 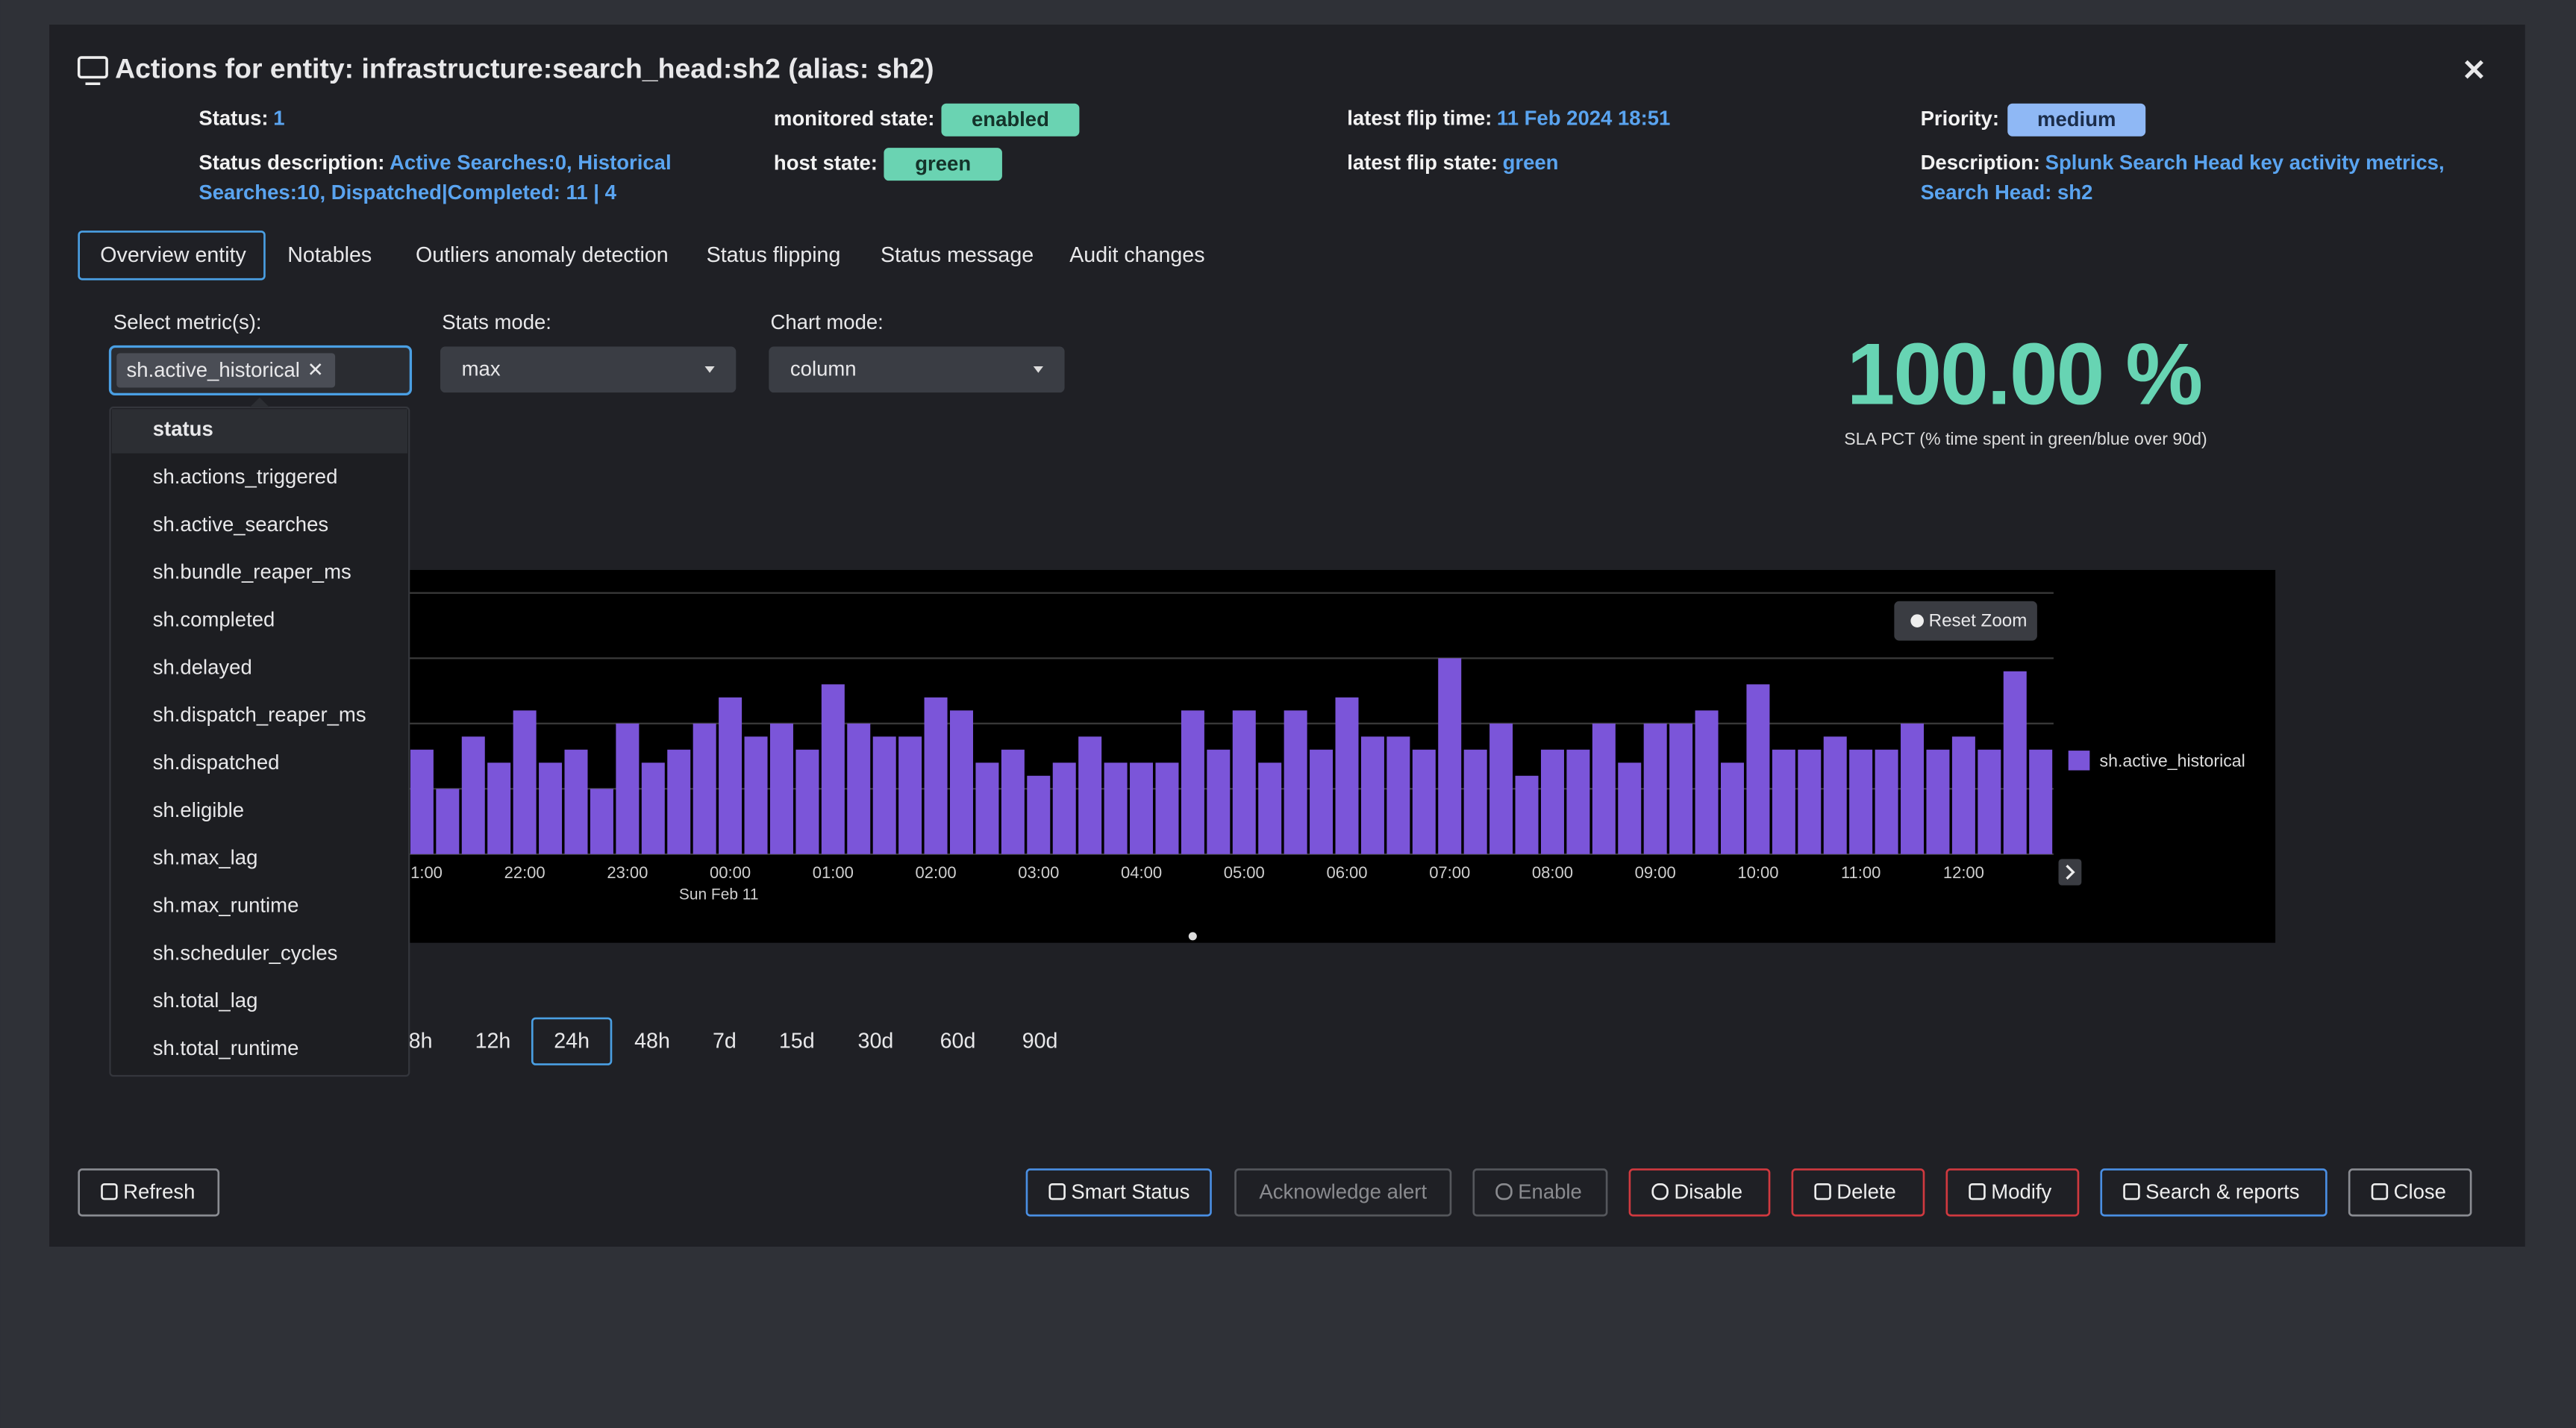 What do you see at coordinates (958, 1041) in the screenshot?
I see `time-range: 60d` at bounding box center [958, 1041].